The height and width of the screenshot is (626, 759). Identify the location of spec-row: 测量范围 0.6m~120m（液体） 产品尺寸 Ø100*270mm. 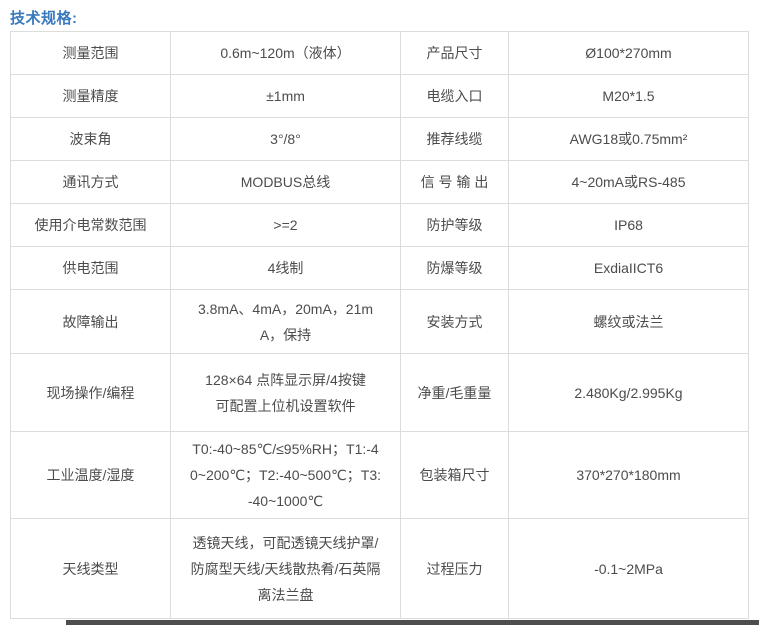
(379, 53).